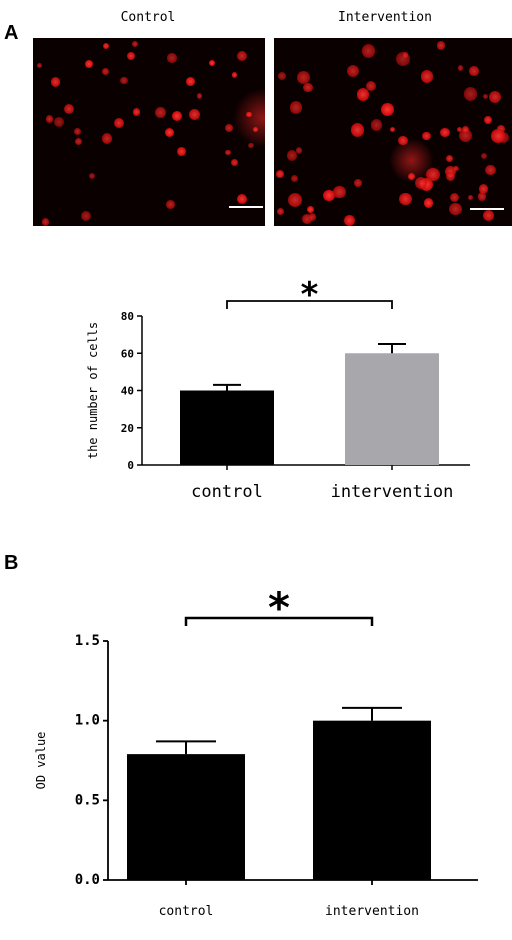  Describe the element at coordinates (130, 465) in the screenshot. I see `y-tick-label: 0` at that location.